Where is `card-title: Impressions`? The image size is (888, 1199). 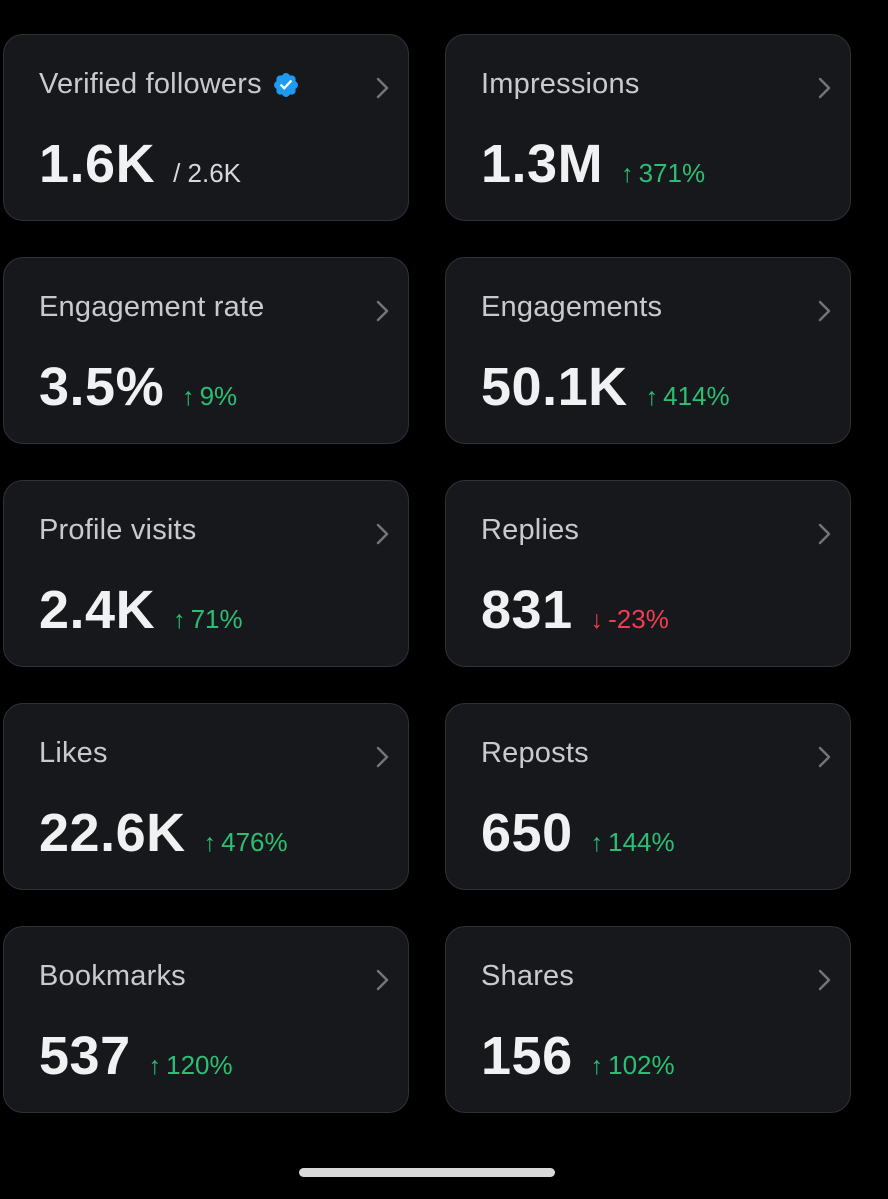
card-title: Impressions is located at coordinates (560, 84).